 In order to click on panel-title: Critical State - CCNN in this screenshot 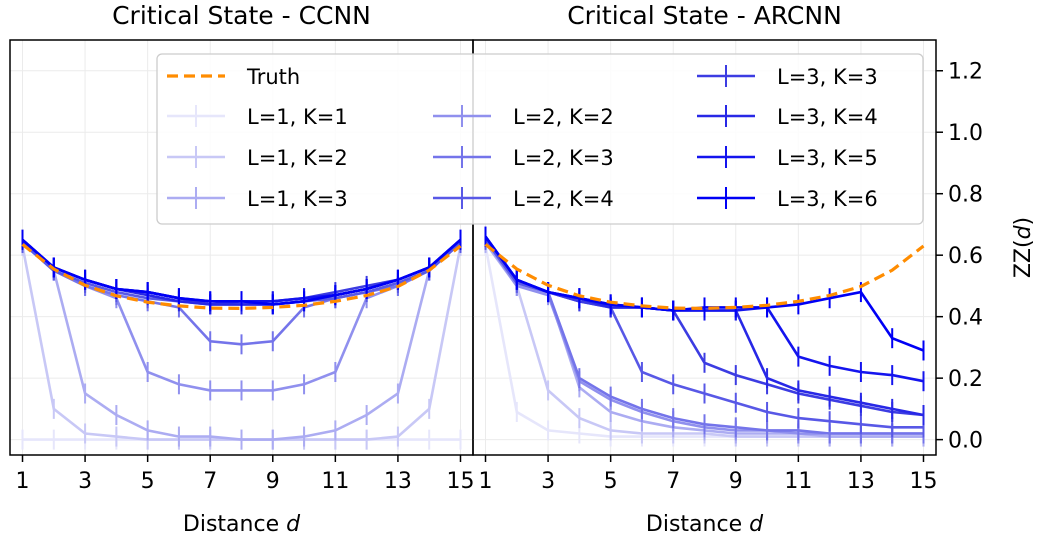, I will do `click(241, 15)`.